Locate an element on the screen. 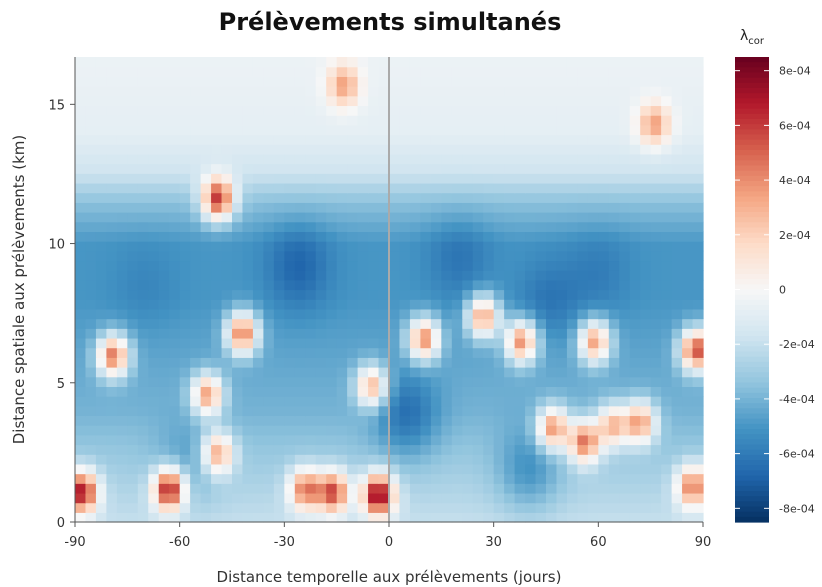 The height and width of the screenshot is (587, 822). chart-title: Prélèvements simultanés is located at coordinates (390, 22).